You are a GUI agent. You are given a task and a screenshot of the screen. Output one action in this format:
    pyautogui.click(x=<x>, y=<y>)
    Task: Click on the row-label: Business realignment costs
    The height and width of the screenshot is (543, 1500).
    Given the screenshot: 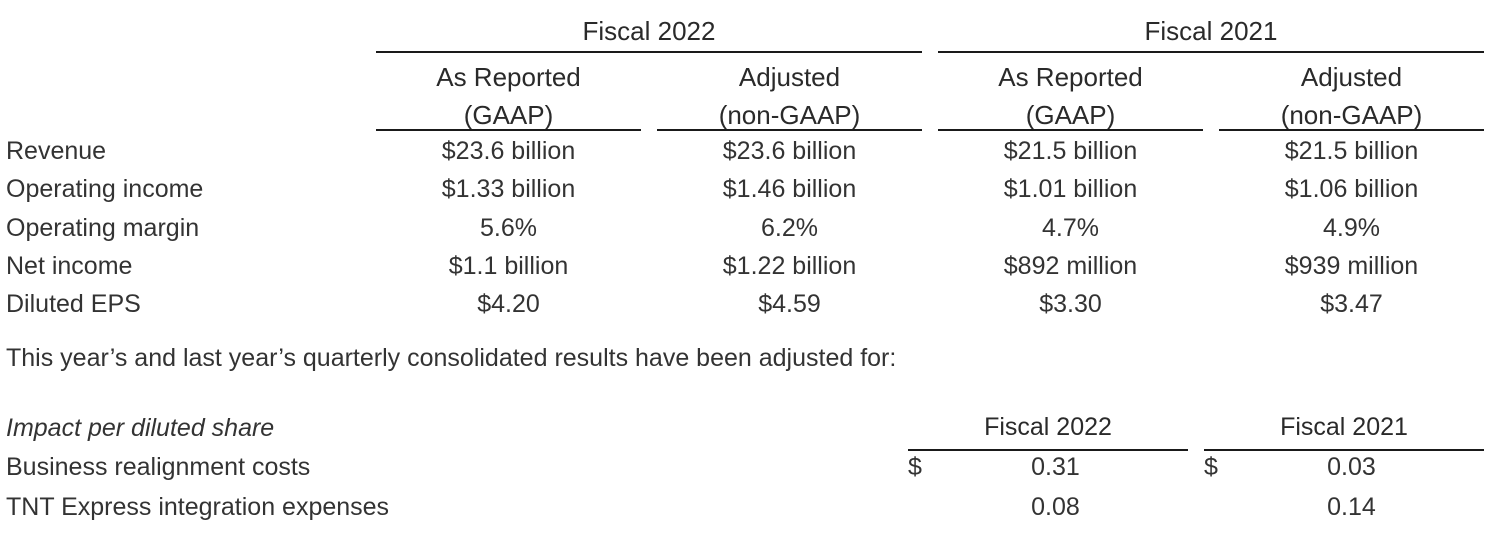 What is the action you would take?
    pyautogui.click(x=158, y=467)
    